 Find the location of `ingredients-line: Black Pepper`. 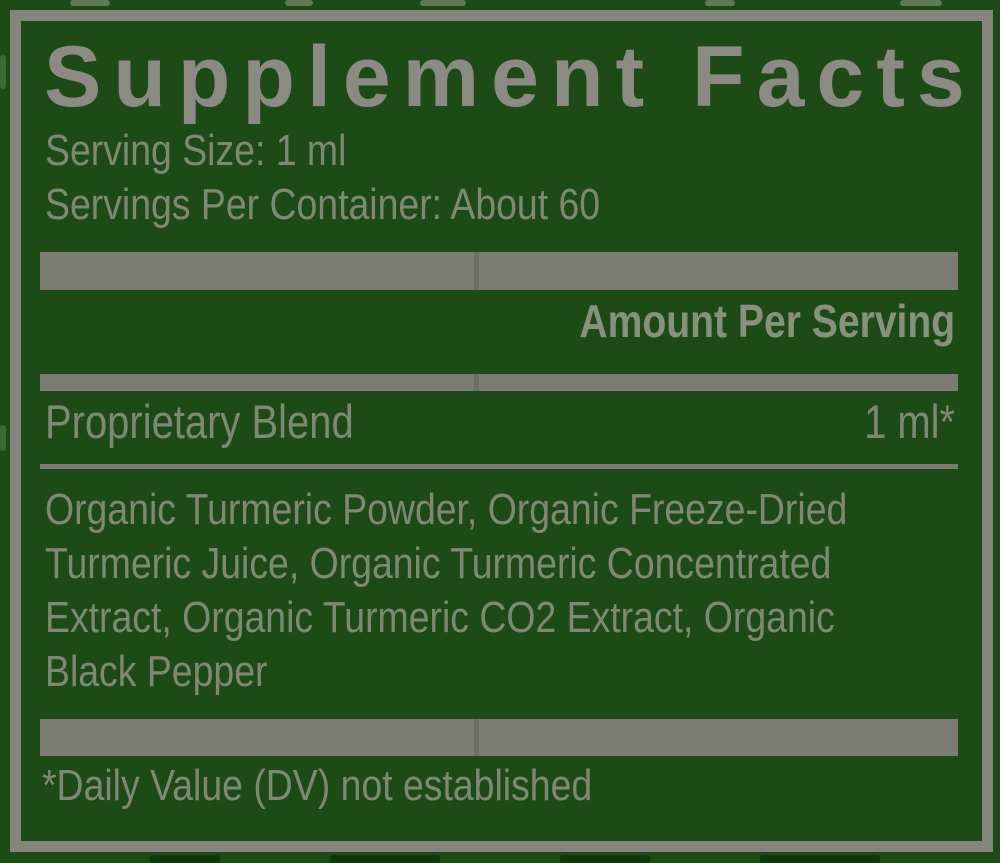

ingredients-line: Black Pepper is located at coordinates (156, 671).